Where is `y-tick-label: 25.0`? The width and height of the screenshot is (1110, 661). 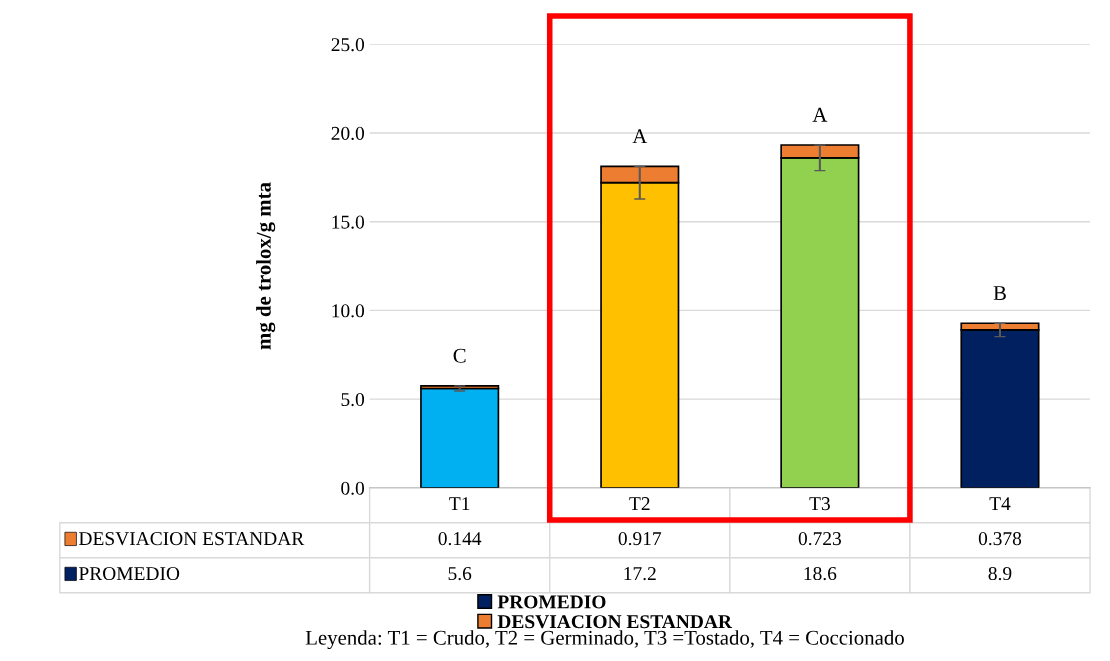 y-tick-label: 25.0 is located at coordinates (348, 45).